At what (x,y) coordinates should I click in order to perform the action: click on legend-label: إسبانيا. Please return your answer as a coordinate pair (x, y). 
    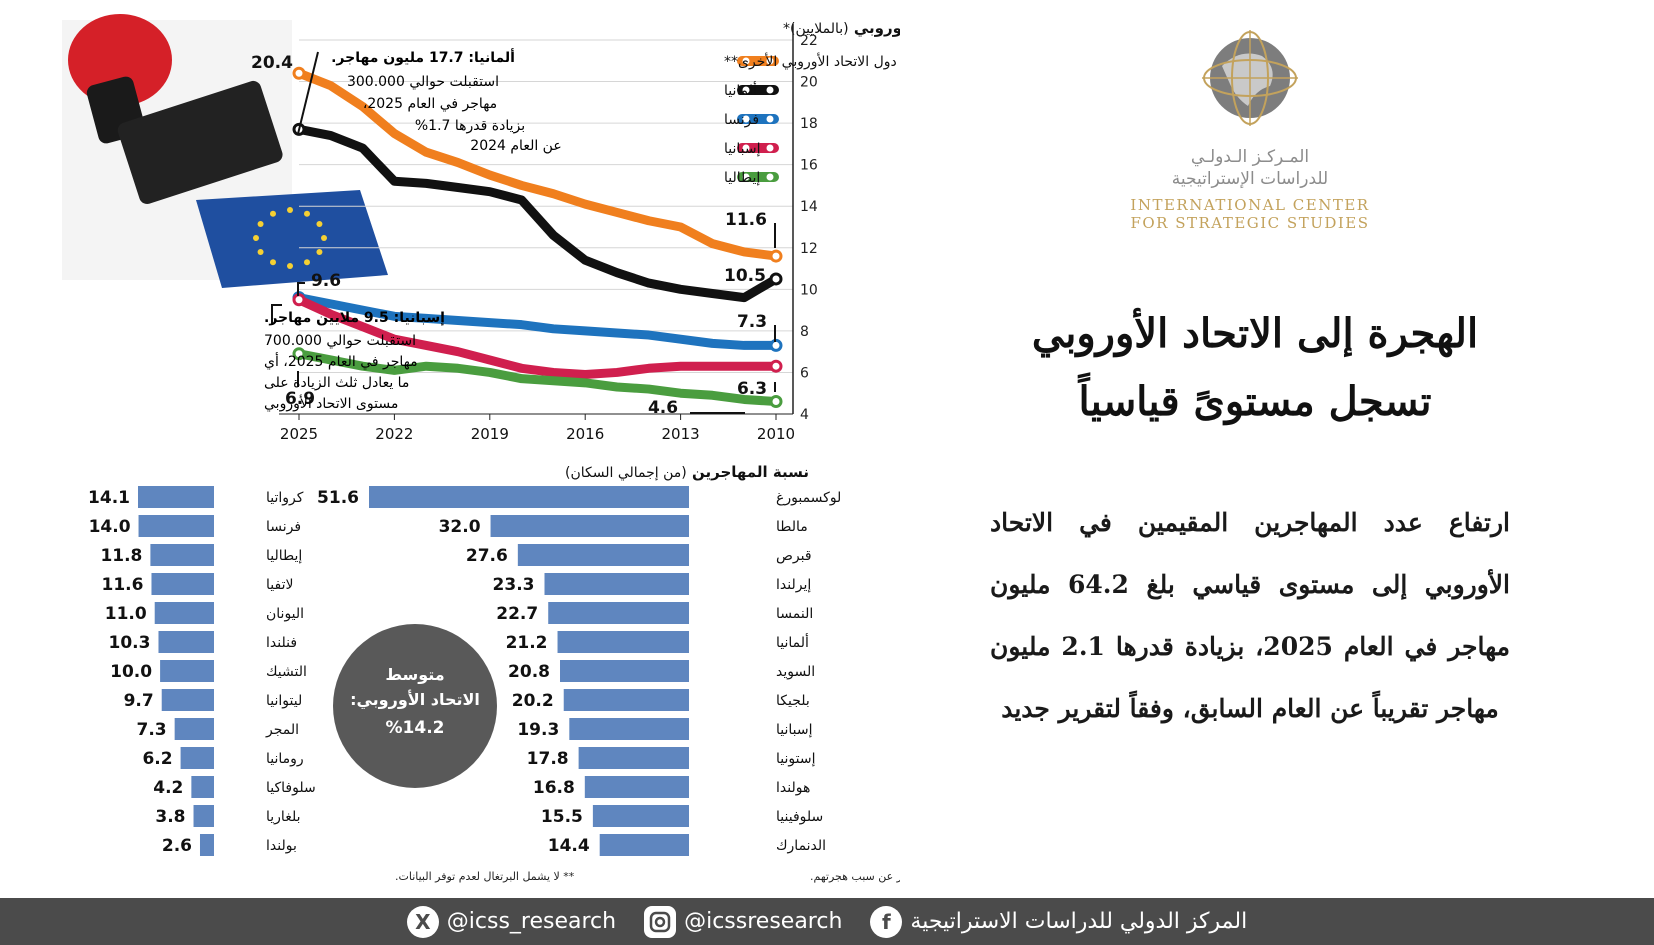
    Looking at the image, I should click on (742, 149).